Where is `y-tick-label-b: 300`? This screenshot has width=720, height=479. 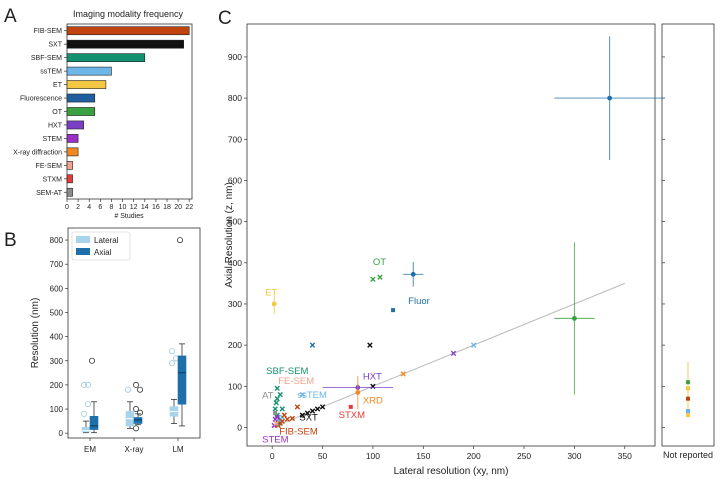 y-tick-label-b: 300 is located at coordinates (57, 361).